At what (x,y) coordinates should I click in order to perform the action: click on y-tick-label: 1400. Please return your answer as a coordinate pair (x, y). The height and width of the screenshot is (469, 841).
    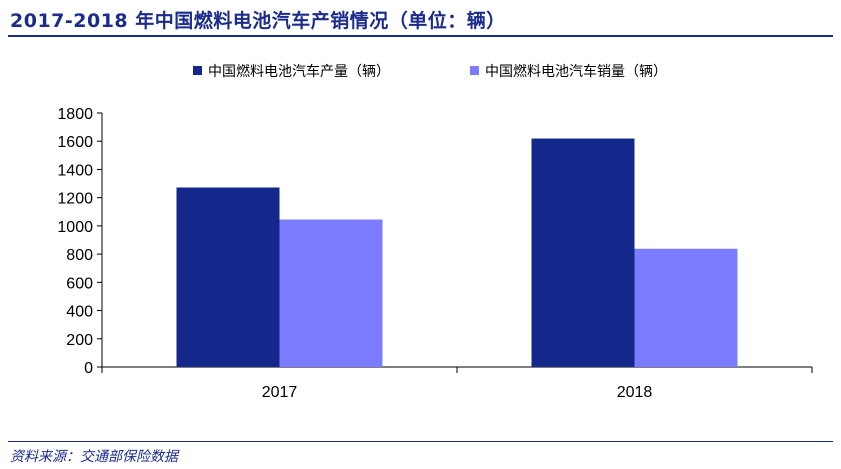
    Looking at the image, I should click on (75, 170).